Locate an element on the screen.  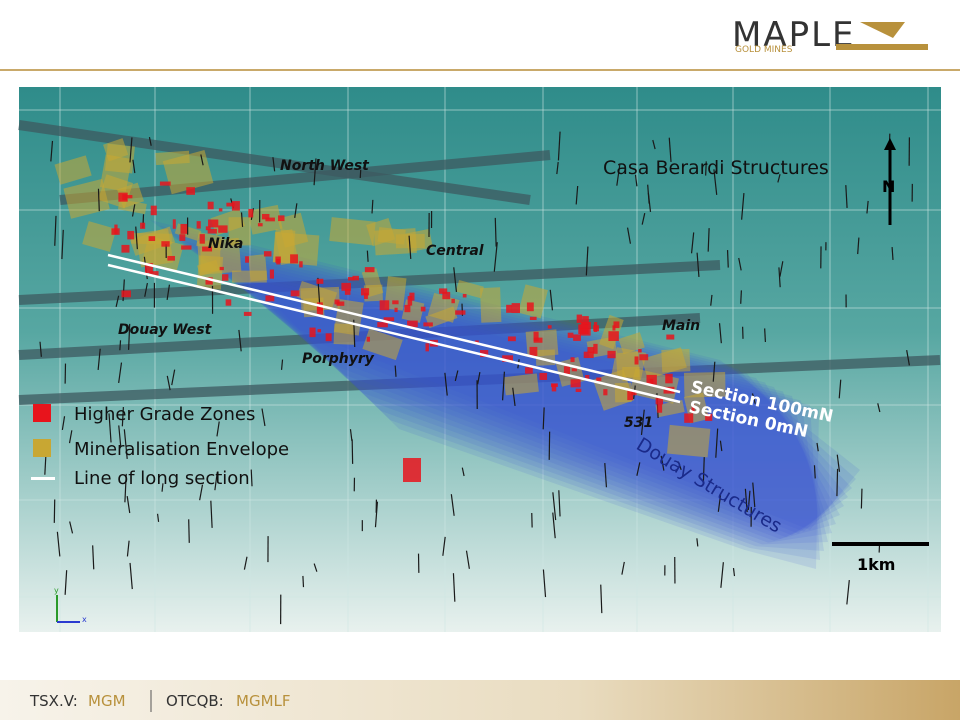
structures-title: Casa Berardi Structures is located at coordinates (716, 168).